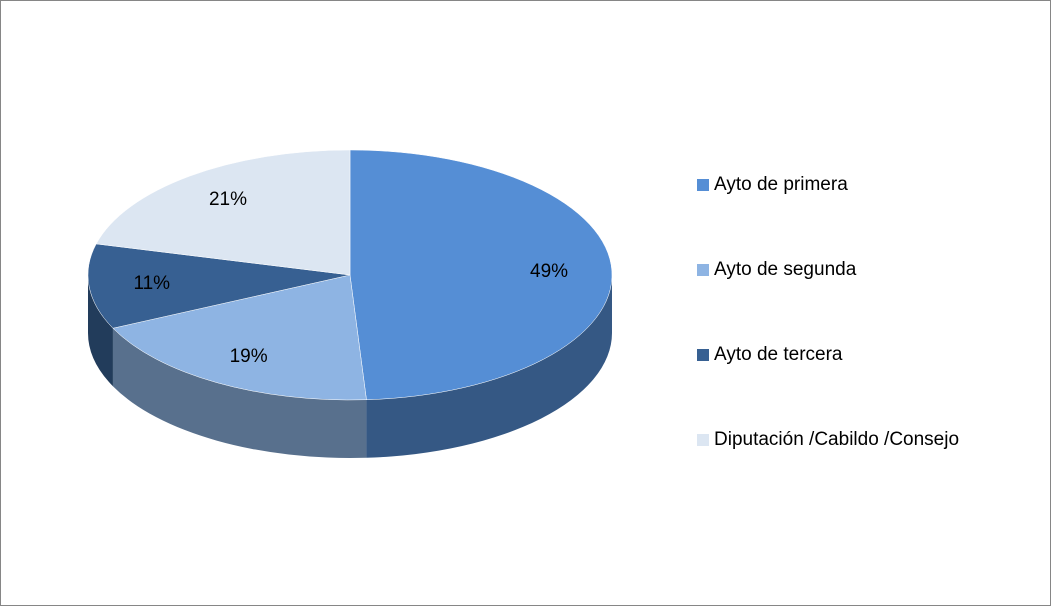 This screenshot has height=606, width=1051. Describe the element at coordinates (781, 184) in the screenshot. I see `legend-label: Ayto de primera` at that location.